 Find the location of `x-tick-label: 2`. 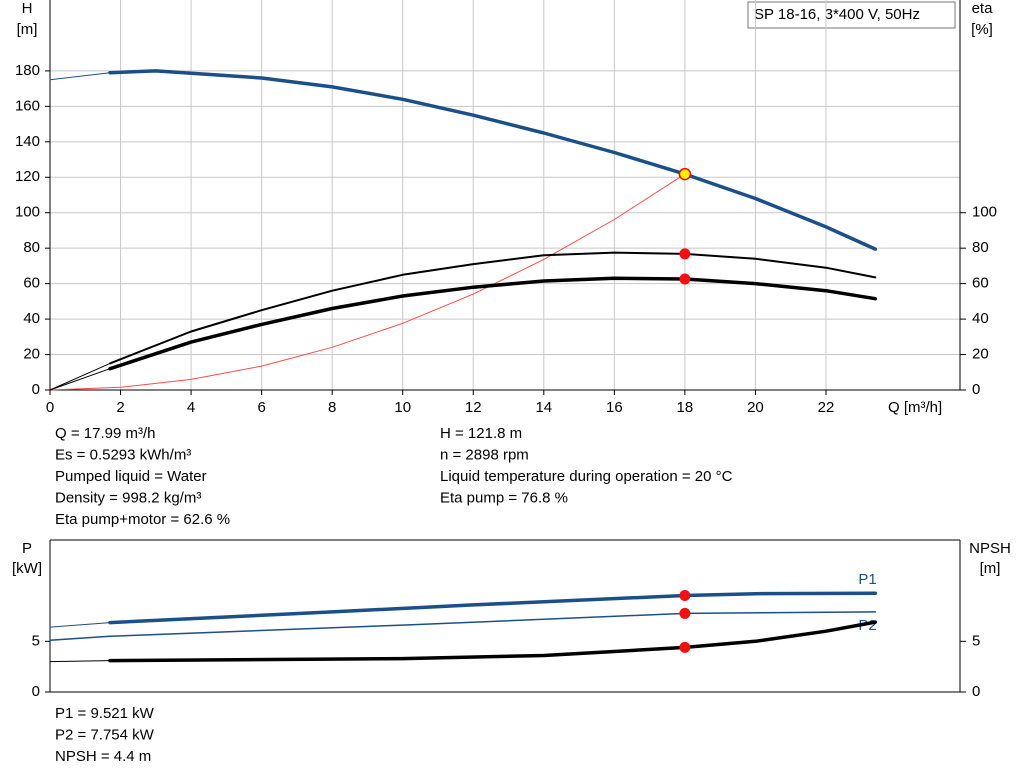

x-tick-label: 2 is located at coordinates (120, 407).